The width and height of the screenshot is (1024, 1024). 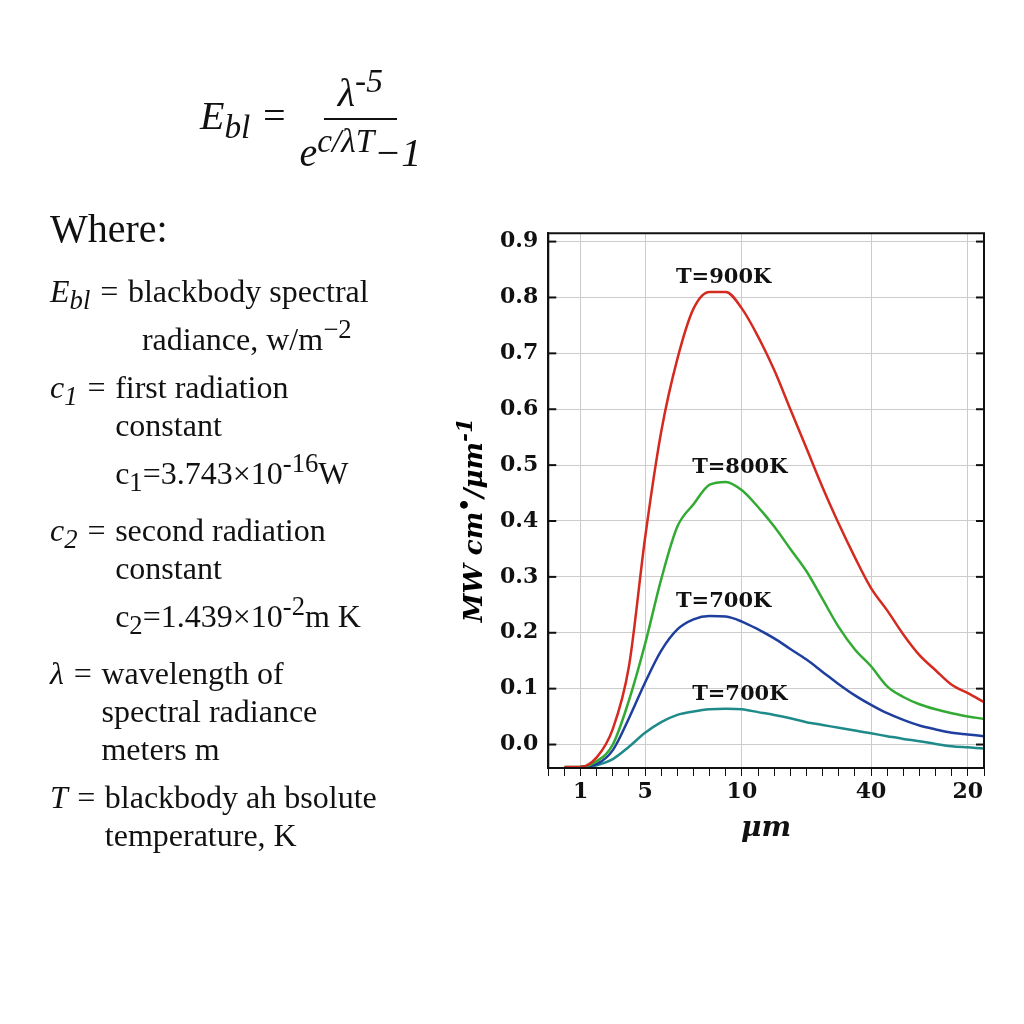 What do you see at coordinates (199, 432) in the screenshot?
I see `text: c$_{1}$ = first radiation constant c$_{1}$=3.743×10$^{-16}$W` at bounding box center [199, 432].